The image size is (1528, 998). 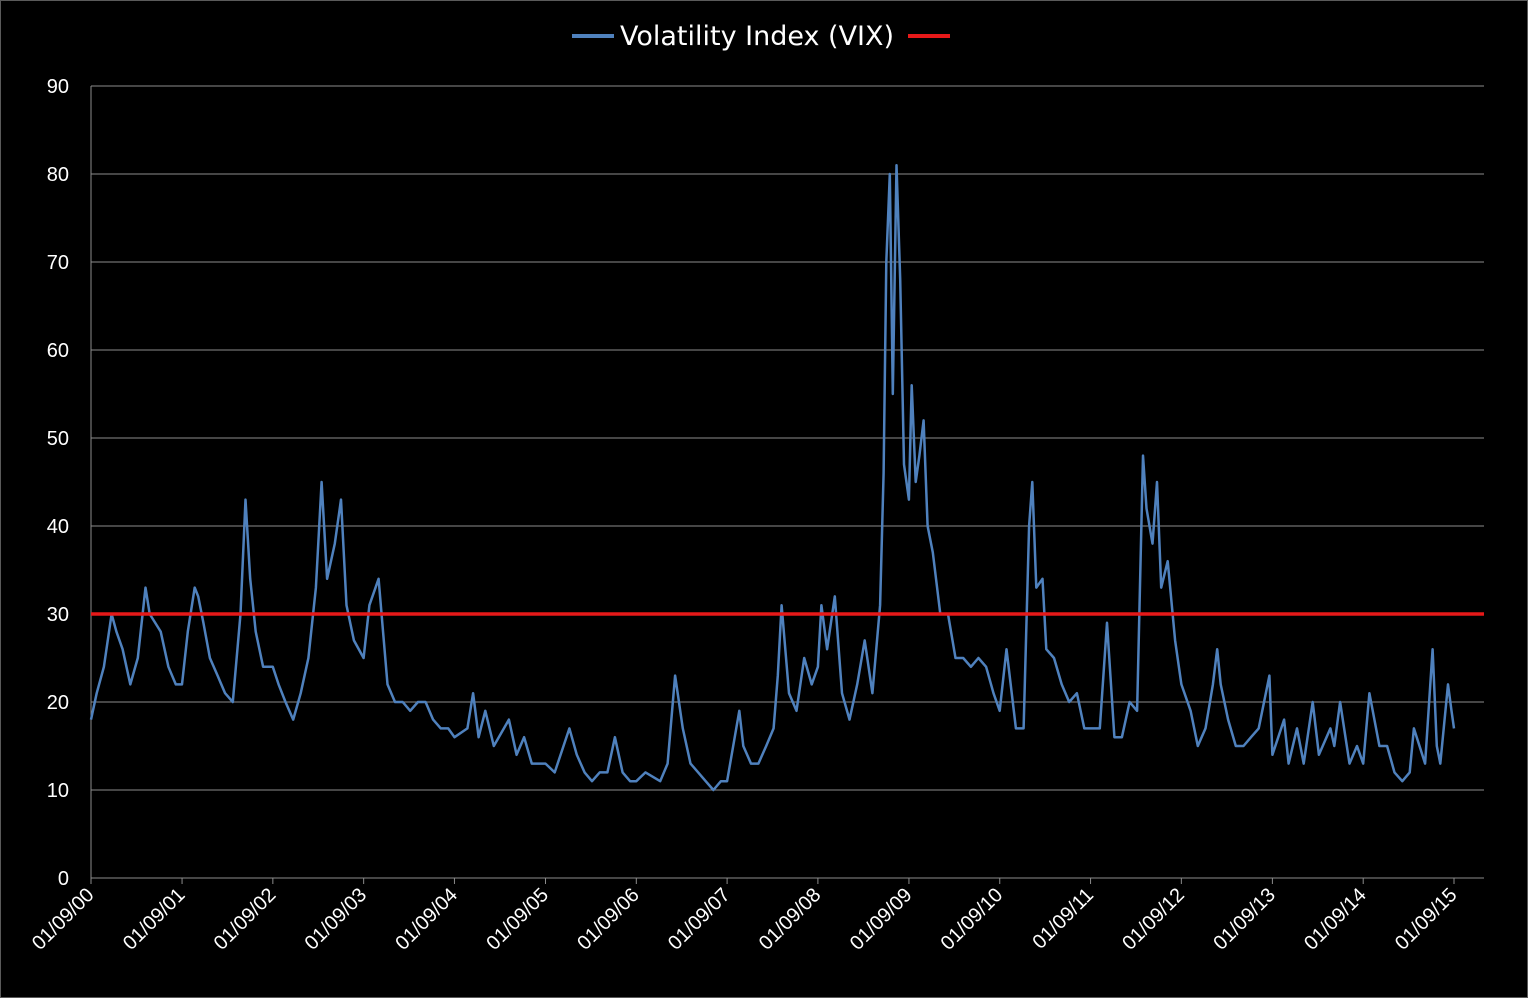 I want to click on x-tick-label: 01/09/02, so click(x=245, y=919).